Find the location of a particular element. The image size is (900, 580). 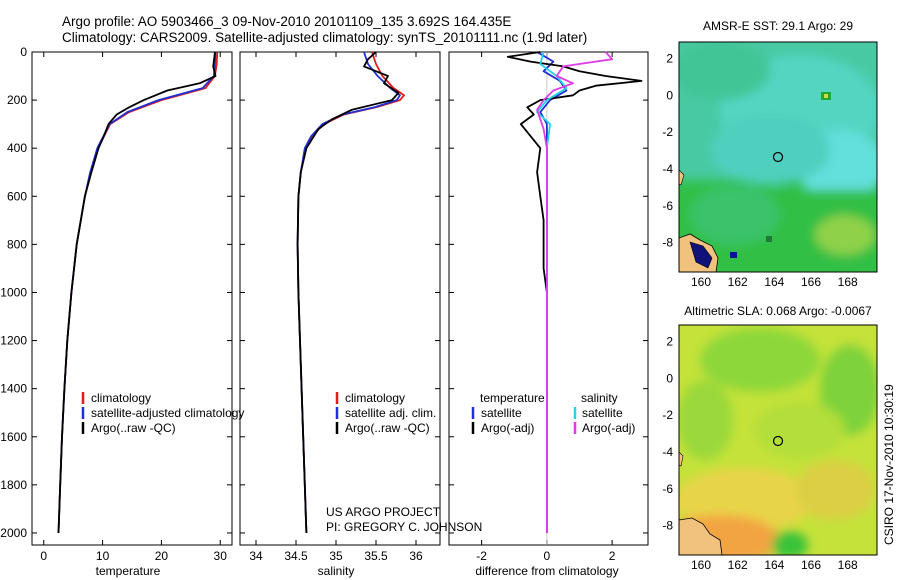

temperature-xtick-label: 30 is located at coordinates (221, 556).